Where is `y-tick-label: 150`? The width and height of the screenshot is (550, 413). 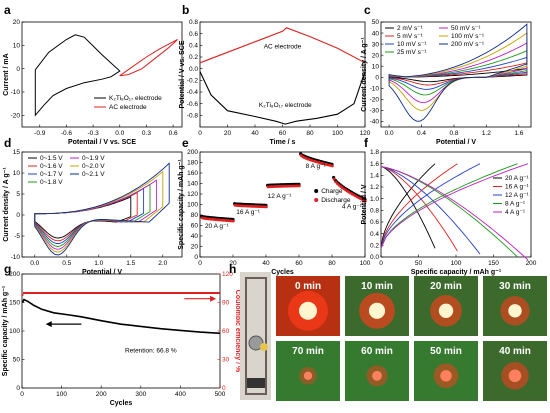 y-tick-label: 150 is located at coordinates (14, 303).